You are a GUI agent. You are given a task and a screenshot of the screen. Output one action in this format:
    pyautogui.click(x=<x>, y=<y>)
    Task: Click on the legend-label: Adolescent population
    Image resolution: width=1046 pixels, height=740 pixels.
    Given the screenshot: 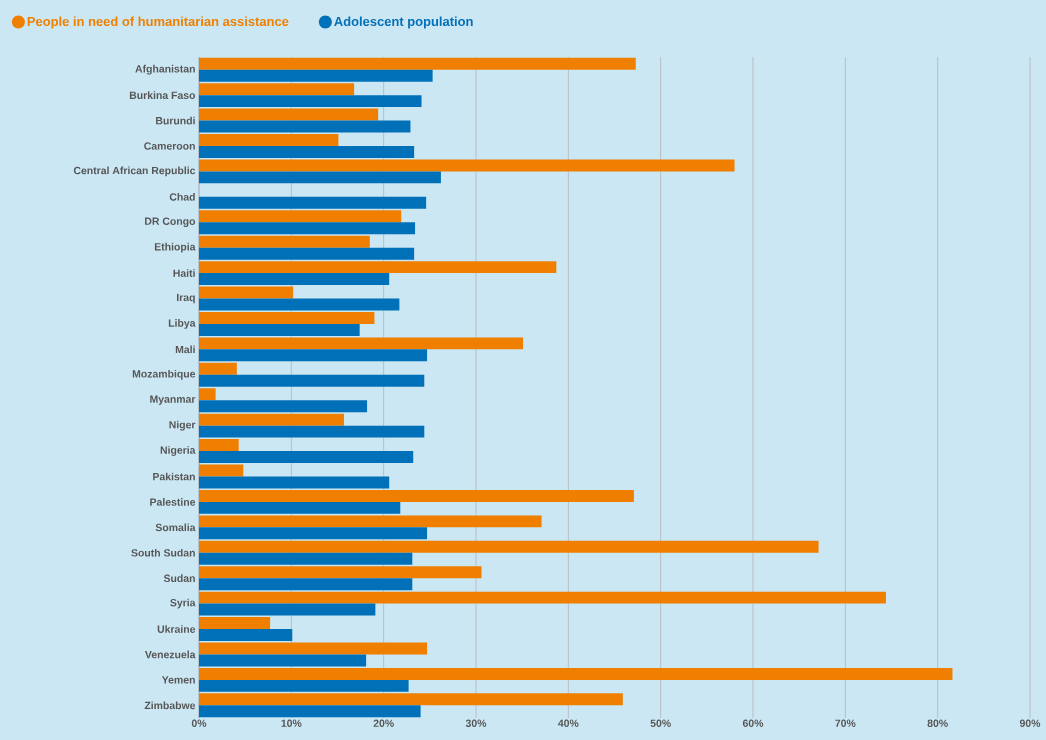 What is the action you would take?
    pyautogui.click(x=403, y=22)
    